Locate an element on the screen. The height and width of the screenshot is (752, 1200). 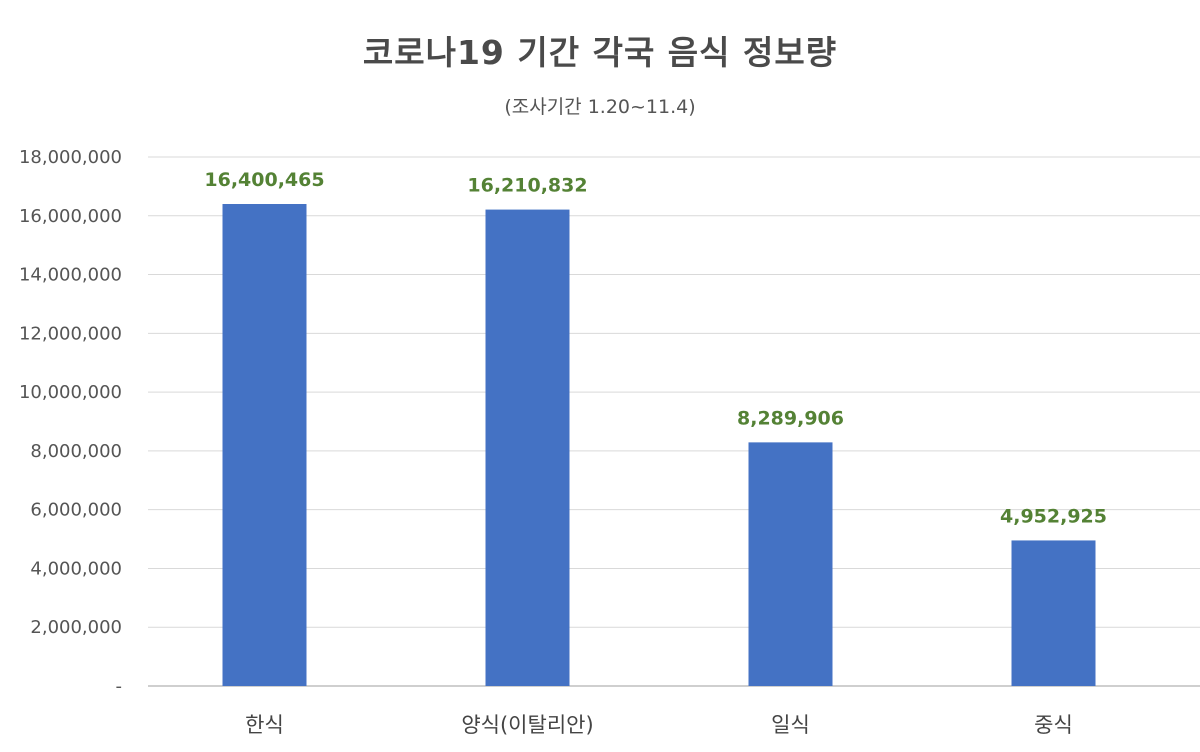
chart-subtitle: (조사기간 1.20~11.4) is located at coordinates (600, 107).